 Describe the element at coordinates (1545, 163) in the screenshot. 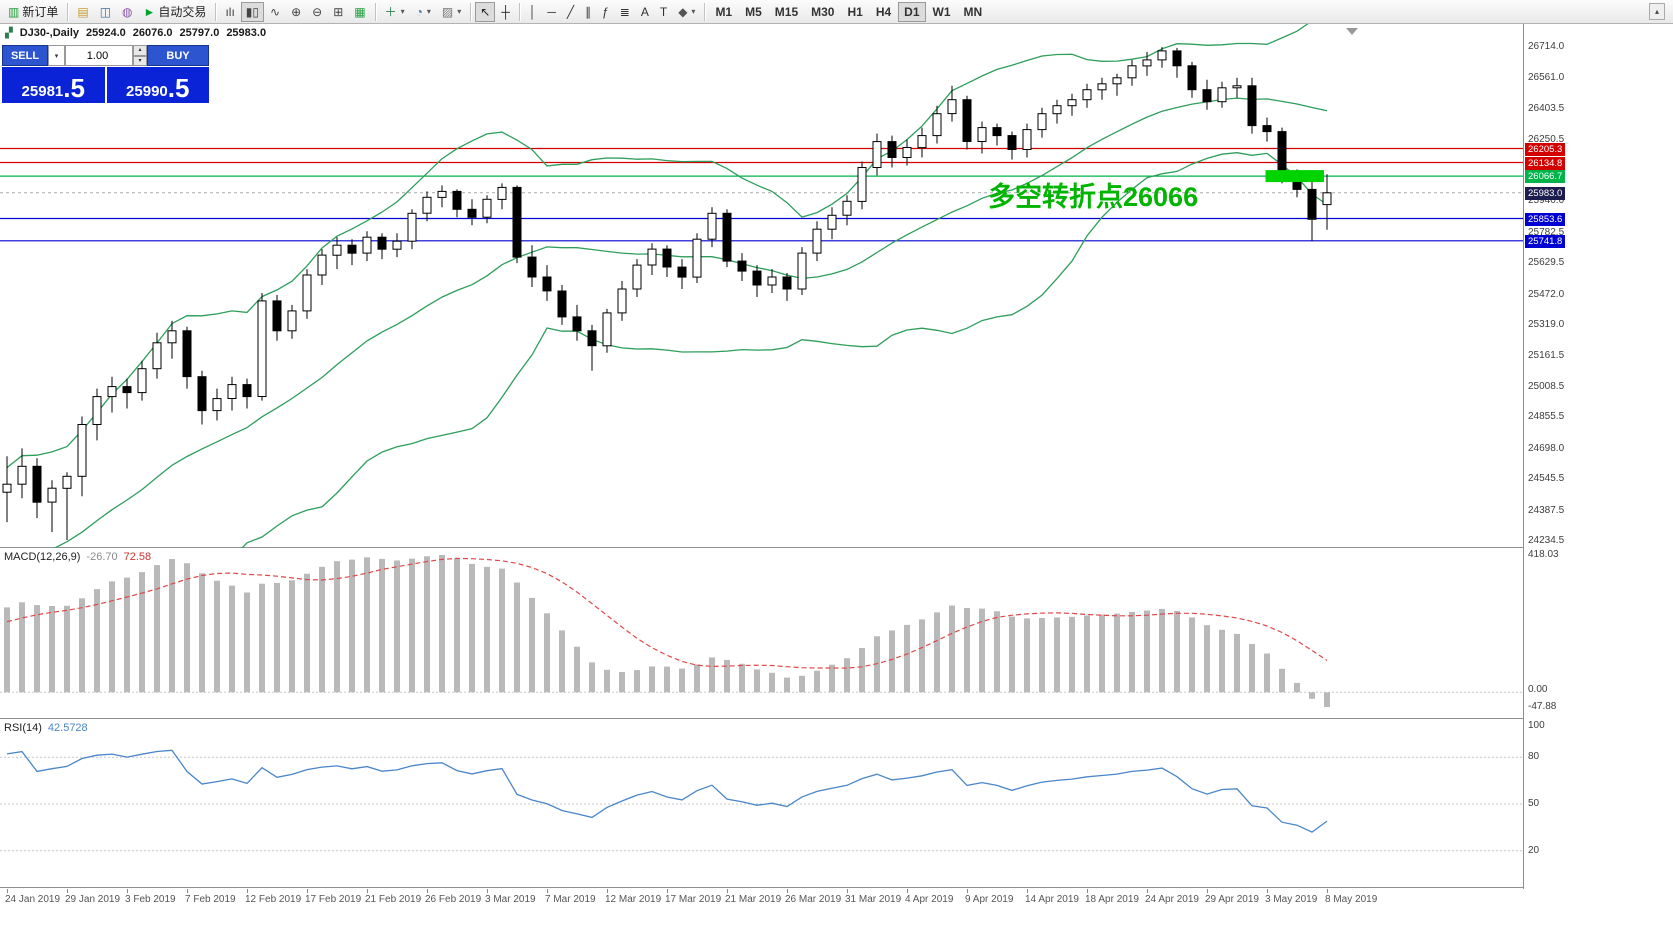

I see `price-line-label: 26134.8` at that location.